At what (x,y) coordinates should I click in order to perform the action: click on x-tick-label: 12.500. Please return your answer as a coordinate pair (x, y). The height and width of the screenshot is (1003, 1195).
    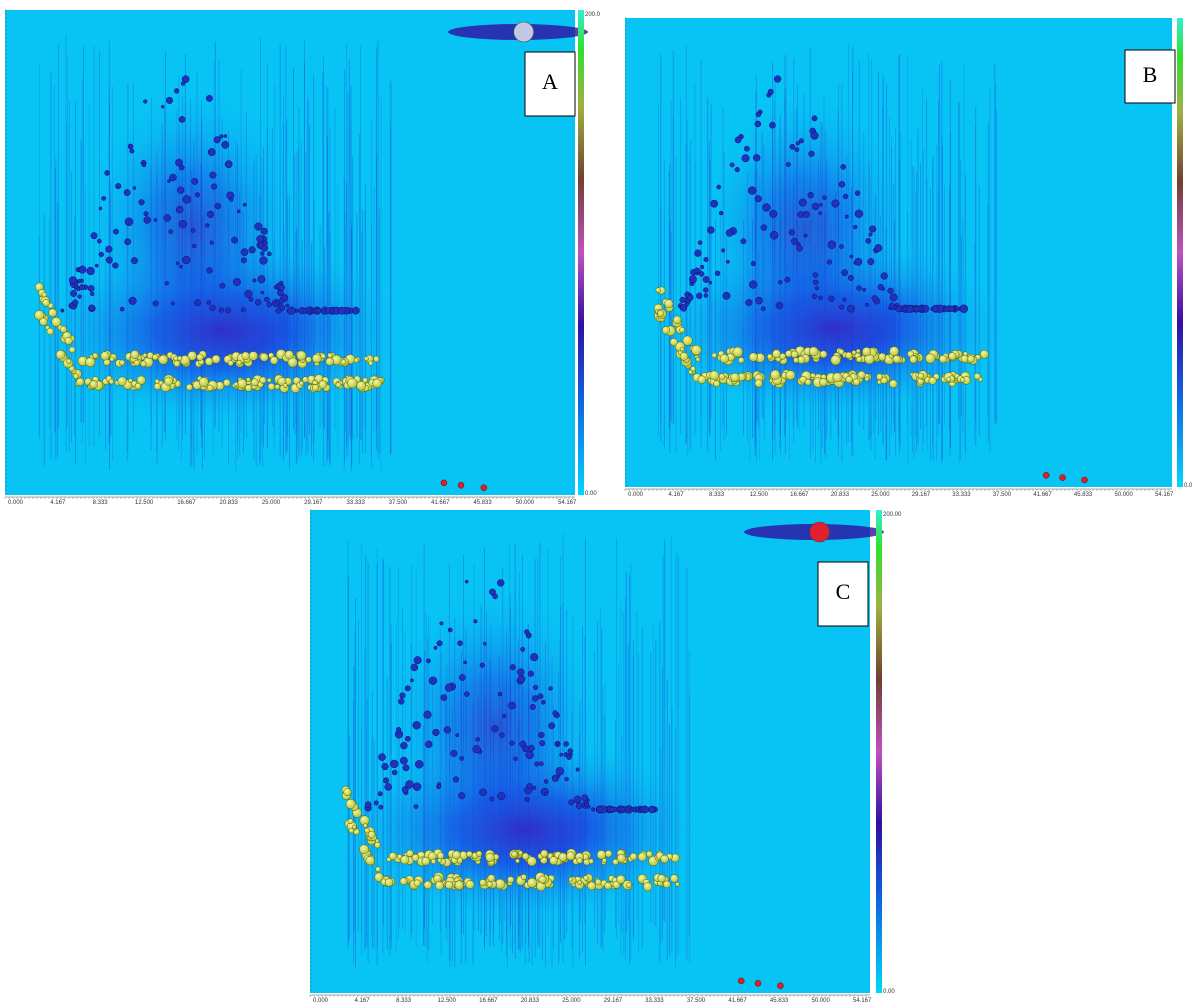
    Looking at the image, I should click on (759, 495).